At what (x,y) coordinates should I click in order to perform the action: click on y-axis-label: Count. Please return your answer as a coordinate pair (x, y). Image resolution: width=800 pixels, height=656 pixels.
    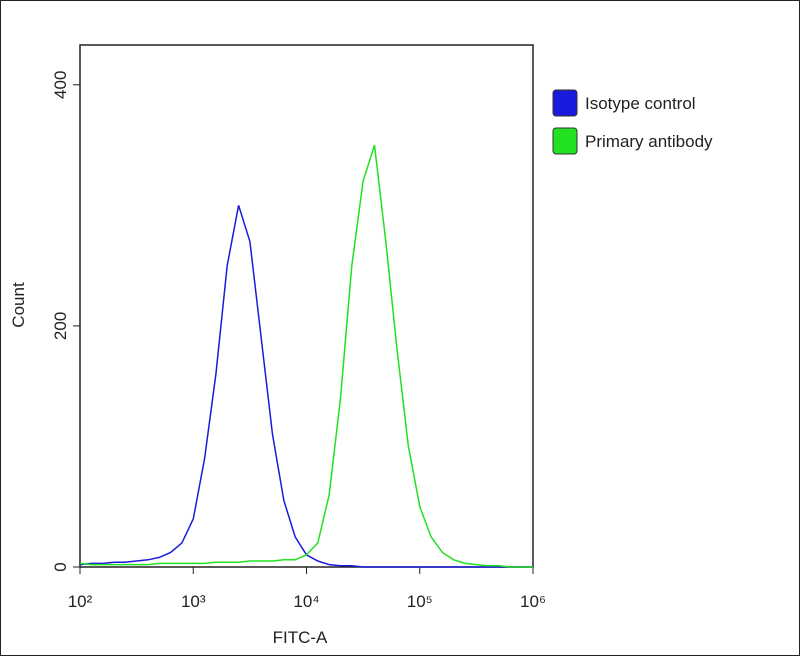
    Looking at the image, I should click on (18, 305).